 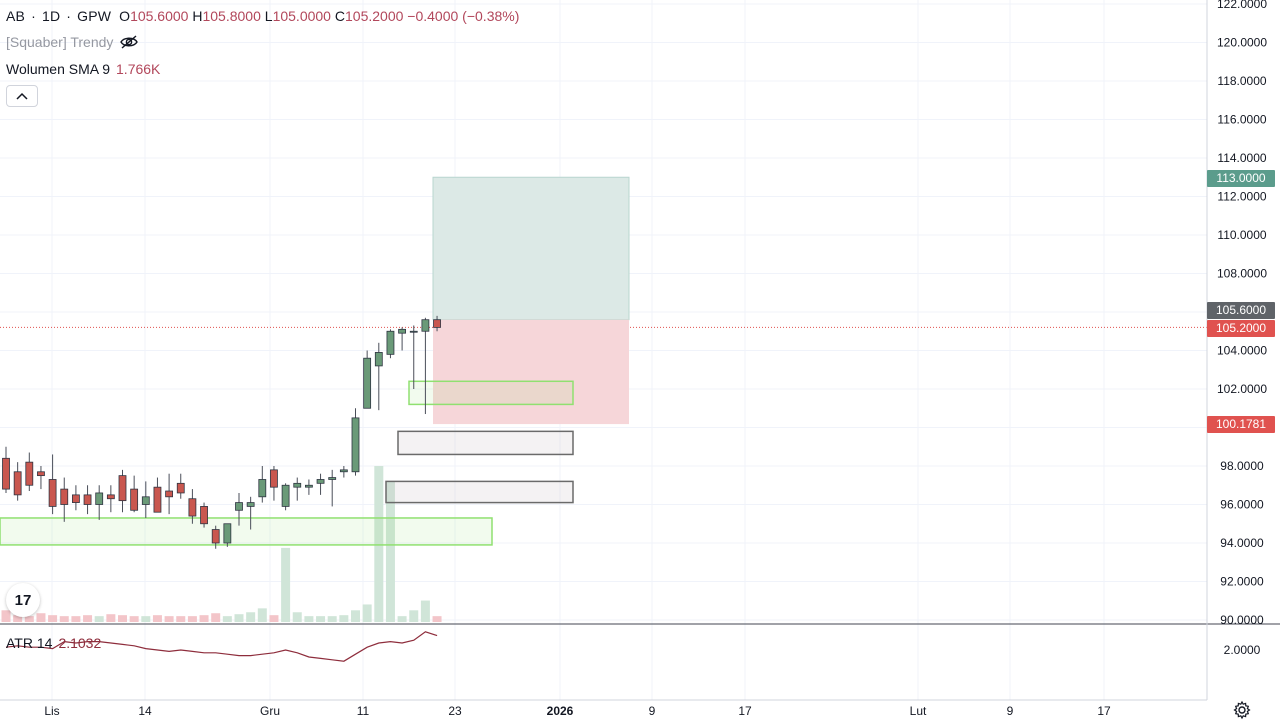 I want to click on candlestick-series, so click(x=221, y=432).